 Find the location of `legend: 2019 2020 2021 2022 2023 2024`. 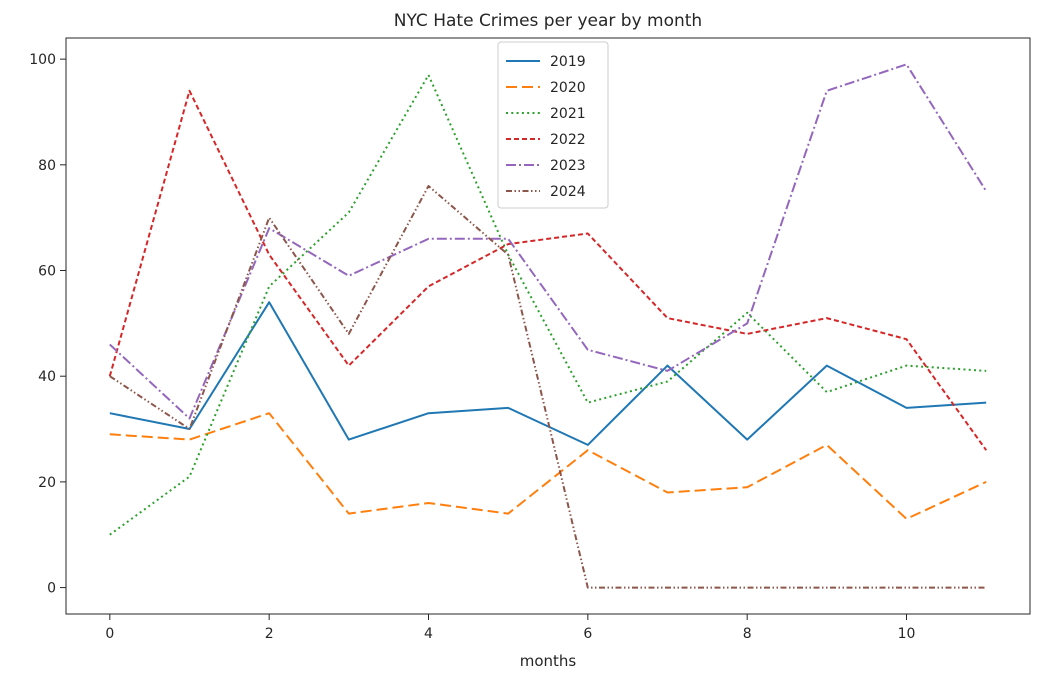

legend: 2019 2020 2021 2022 2023 2024 is located at coordinates (553, 125).